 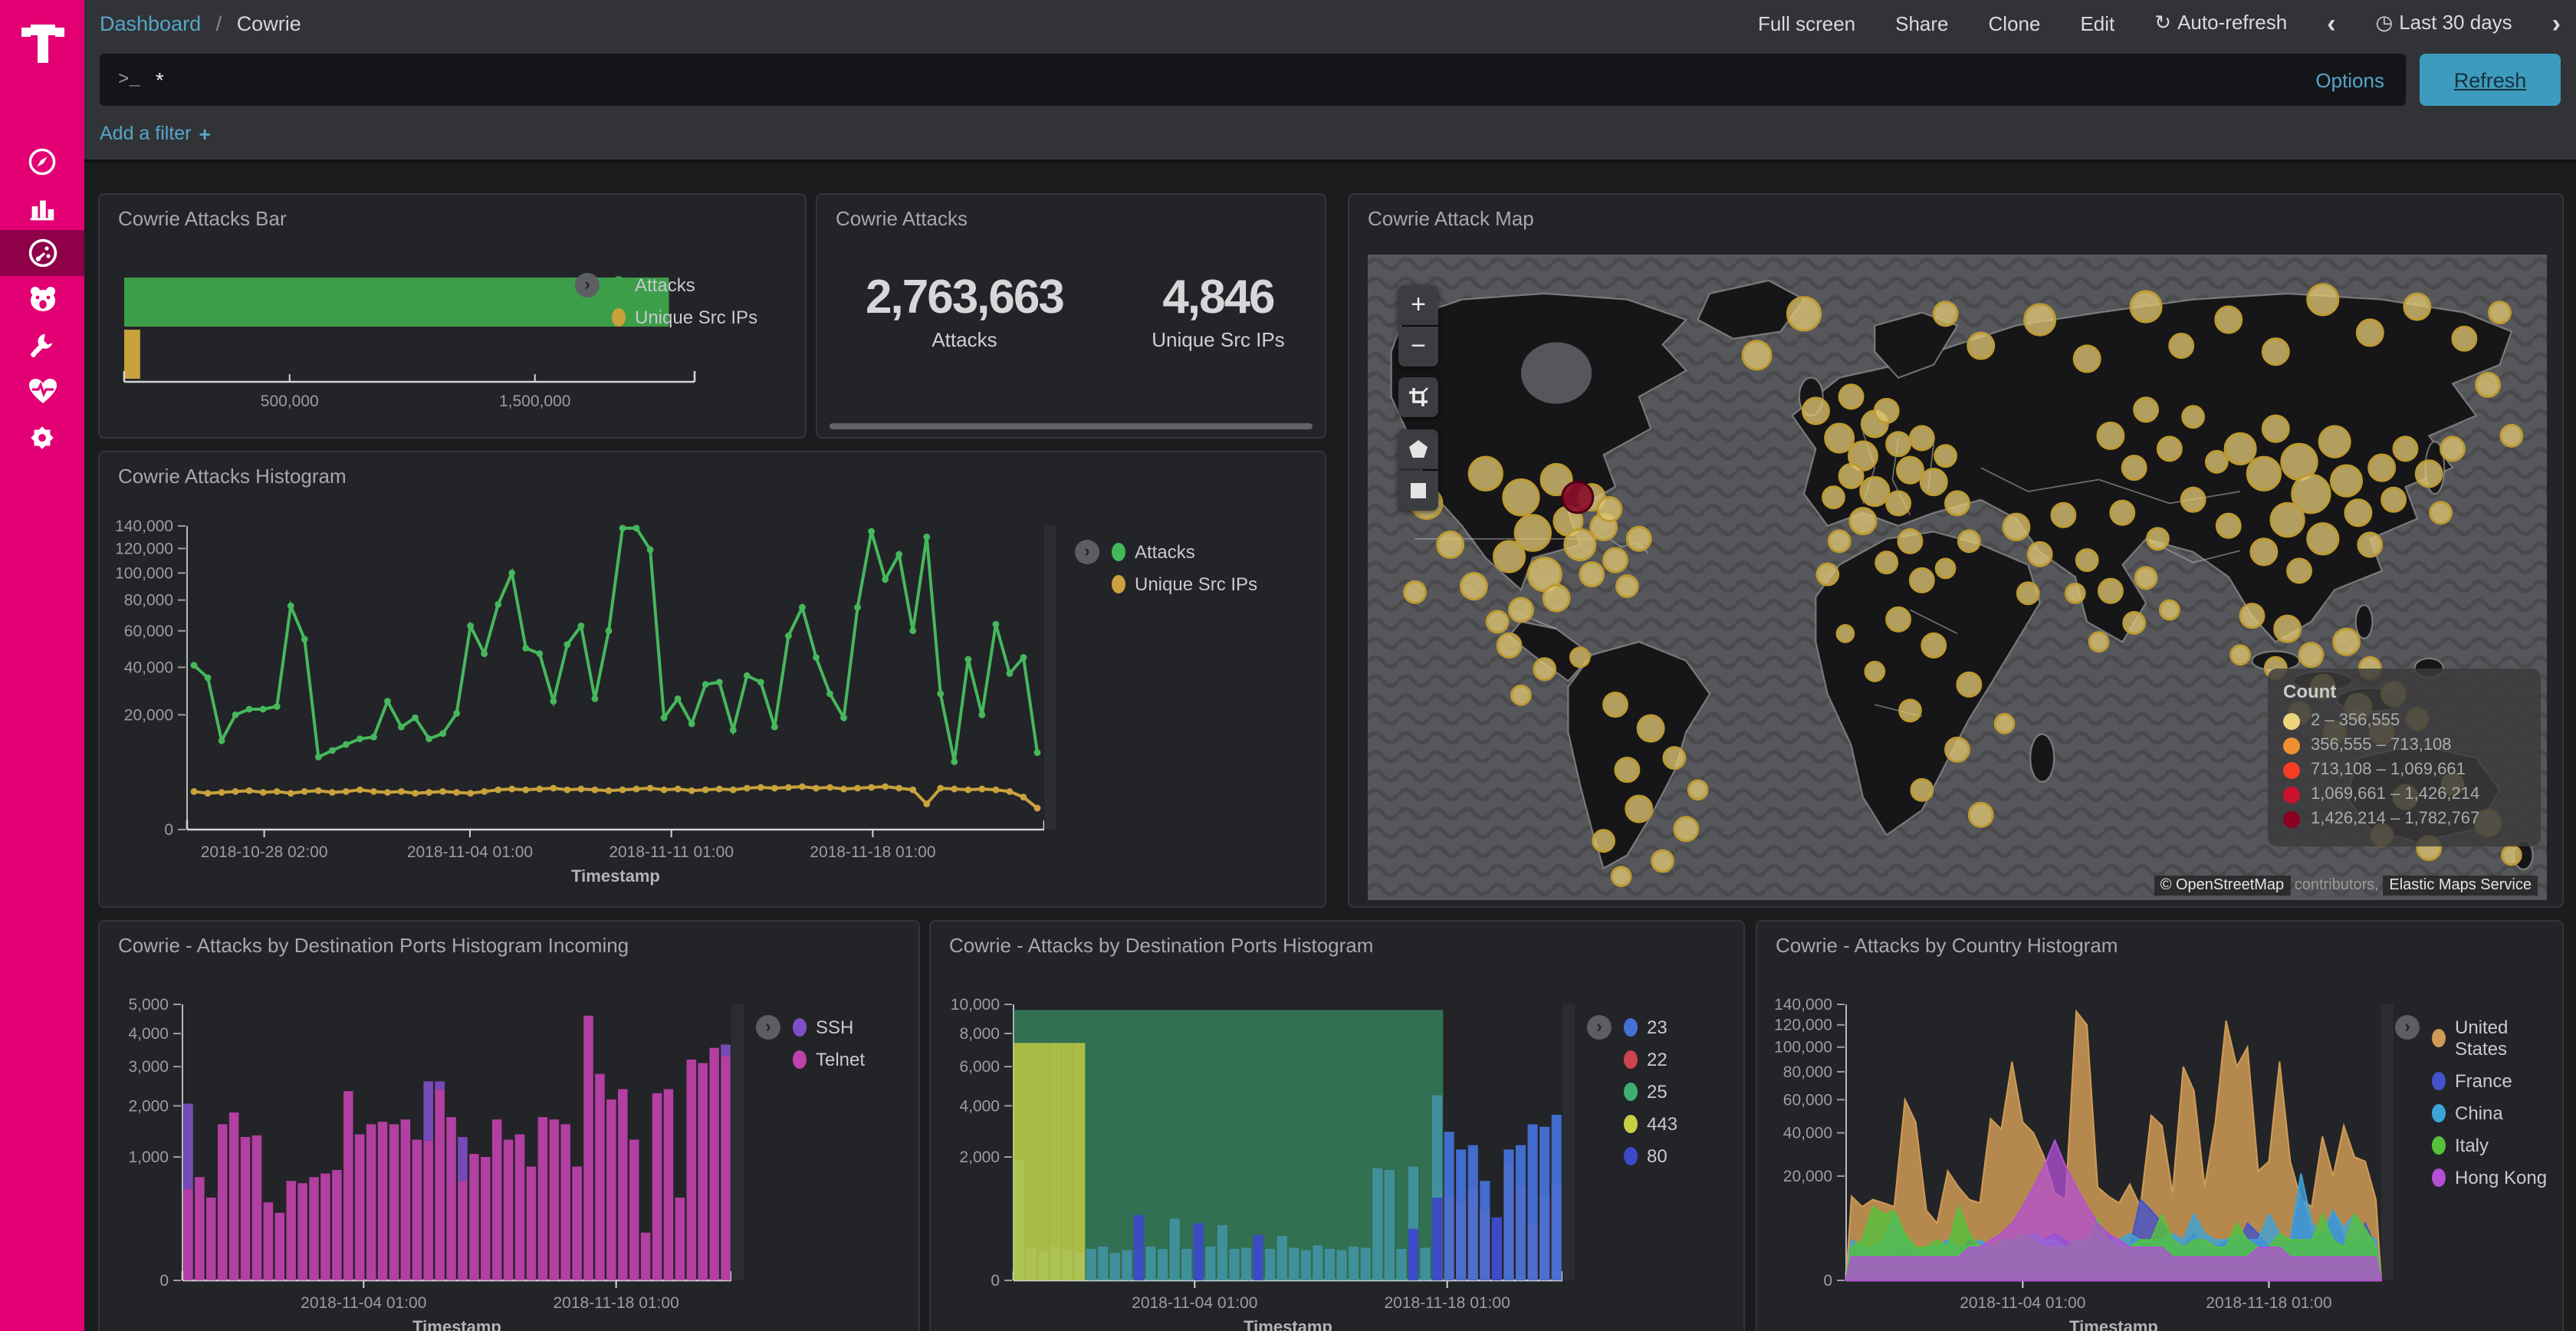 What do you see at coordinates (1651, 1059) in the screenshot?
I see `legend-item-22: 22` at bounding box center [1651, 1059].